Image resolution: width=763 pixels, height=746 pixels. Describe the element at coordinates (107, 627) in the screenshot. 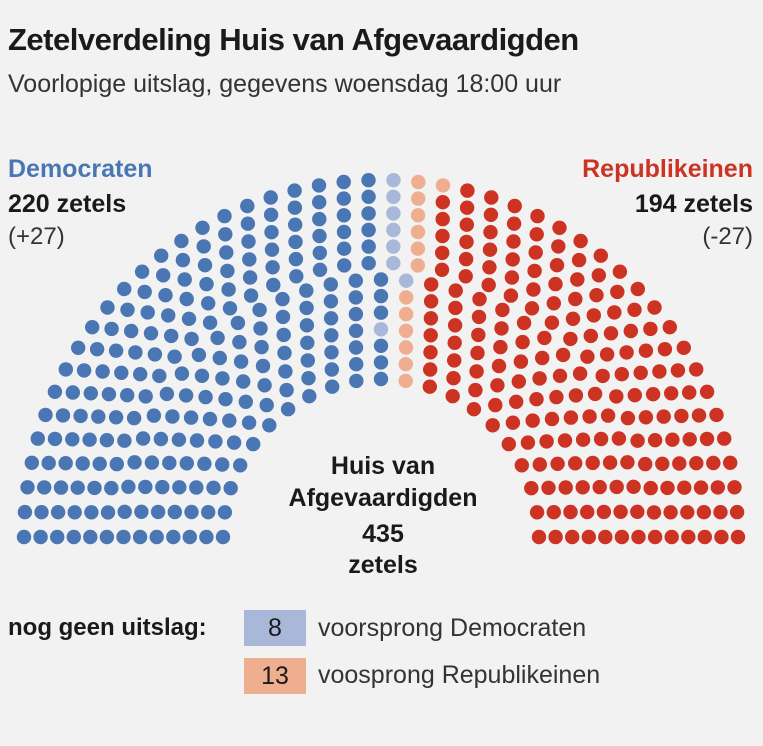

I see `legend-title: nog geen uitslag:` at that location.